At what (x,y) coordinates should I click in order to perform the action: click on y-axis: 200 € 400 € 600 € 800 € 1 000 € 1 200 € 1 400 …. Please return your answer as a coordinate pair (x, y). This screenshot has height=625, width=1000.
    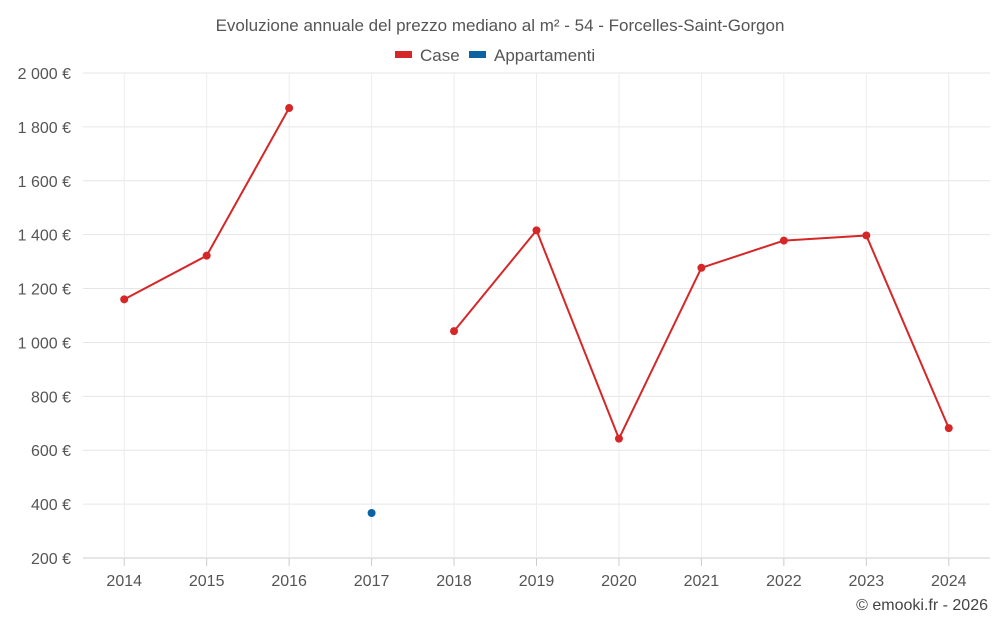
    Looking at the image, I should click on (44, 317).